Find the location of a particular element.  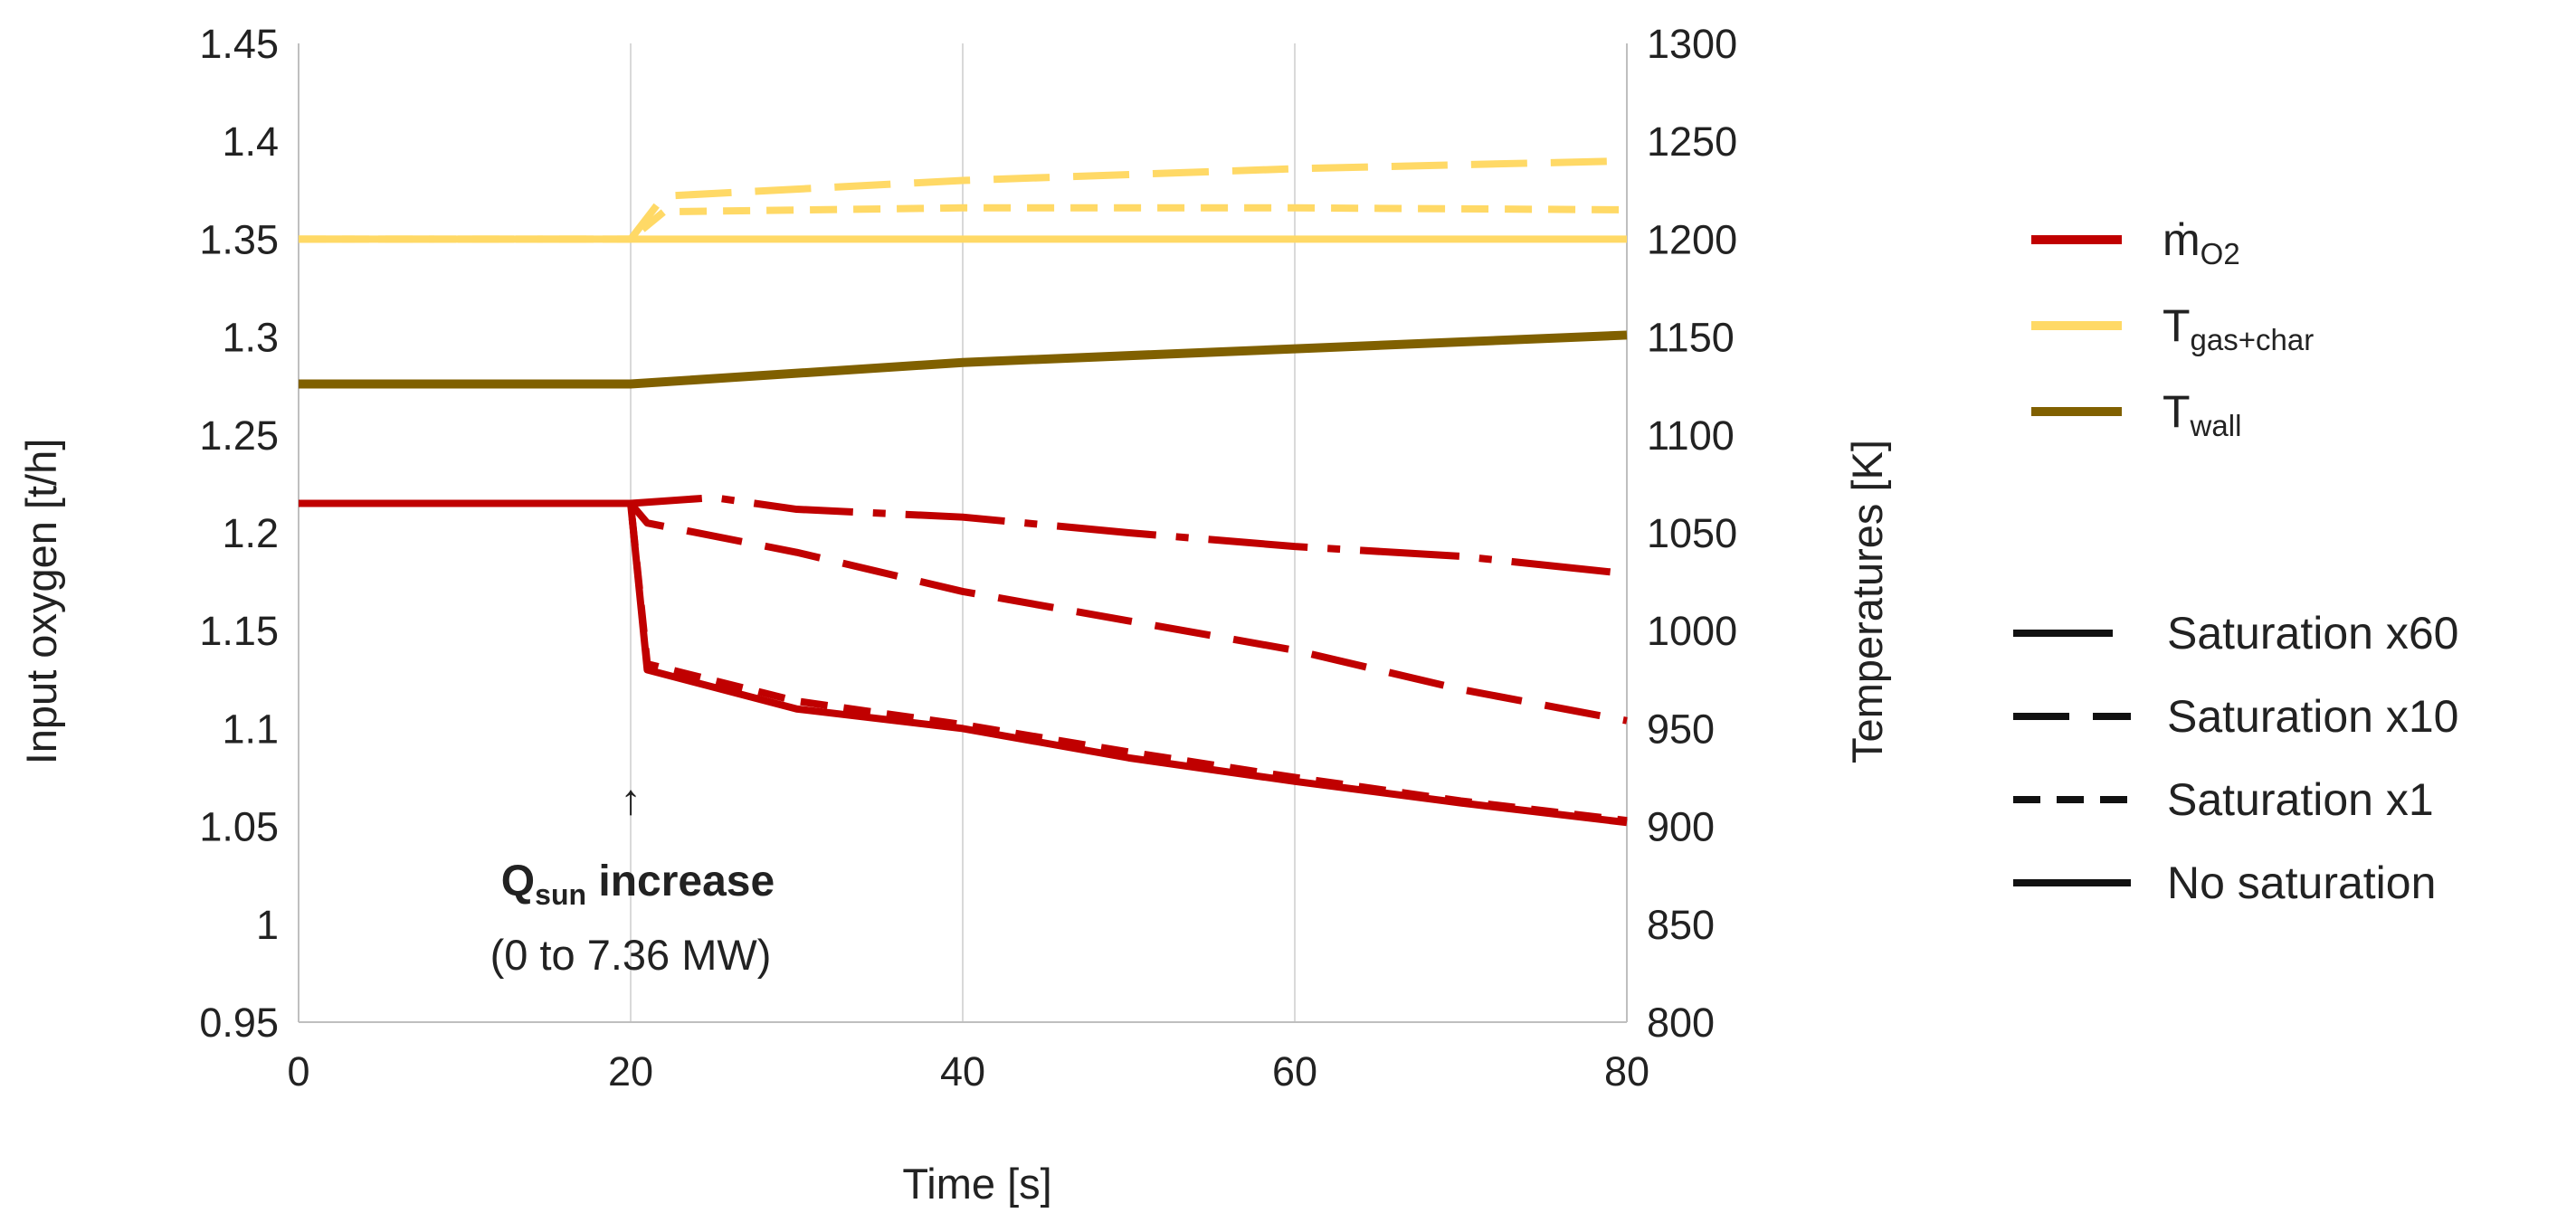

legend-label-m_o2: ṁO2 is located at coordinates (2201, 242).